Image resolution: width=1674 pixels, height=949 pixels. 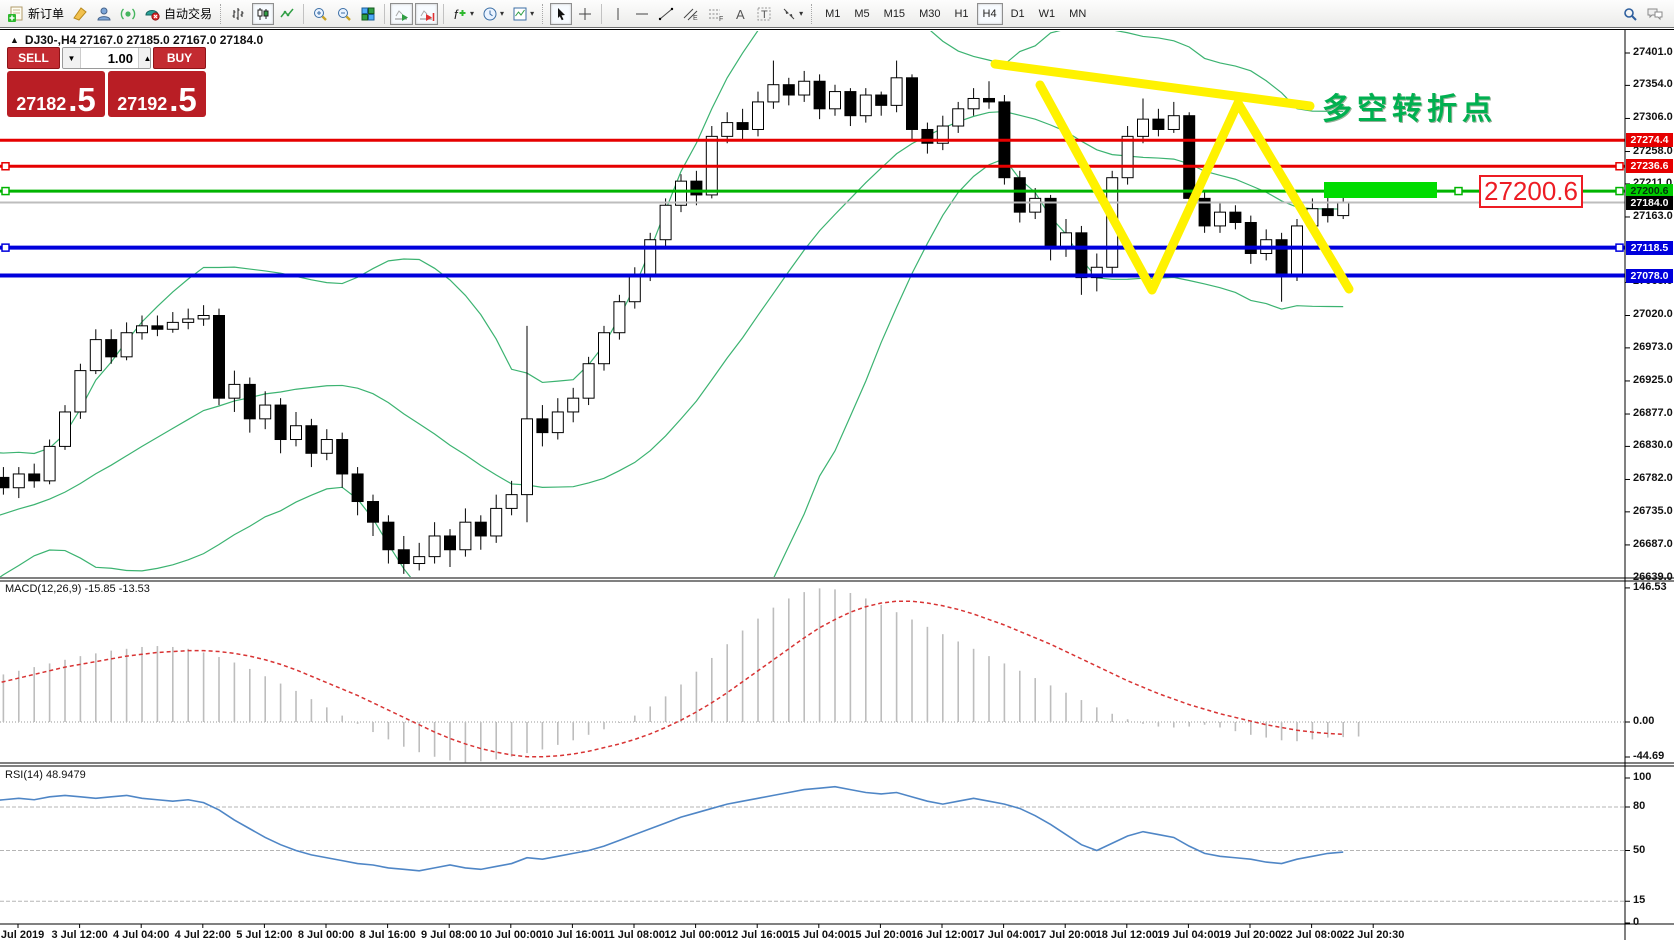 What do you see at coordinates (109, 58) in the screenshot?
I see `volume-input` at bounding box center [109, 58].